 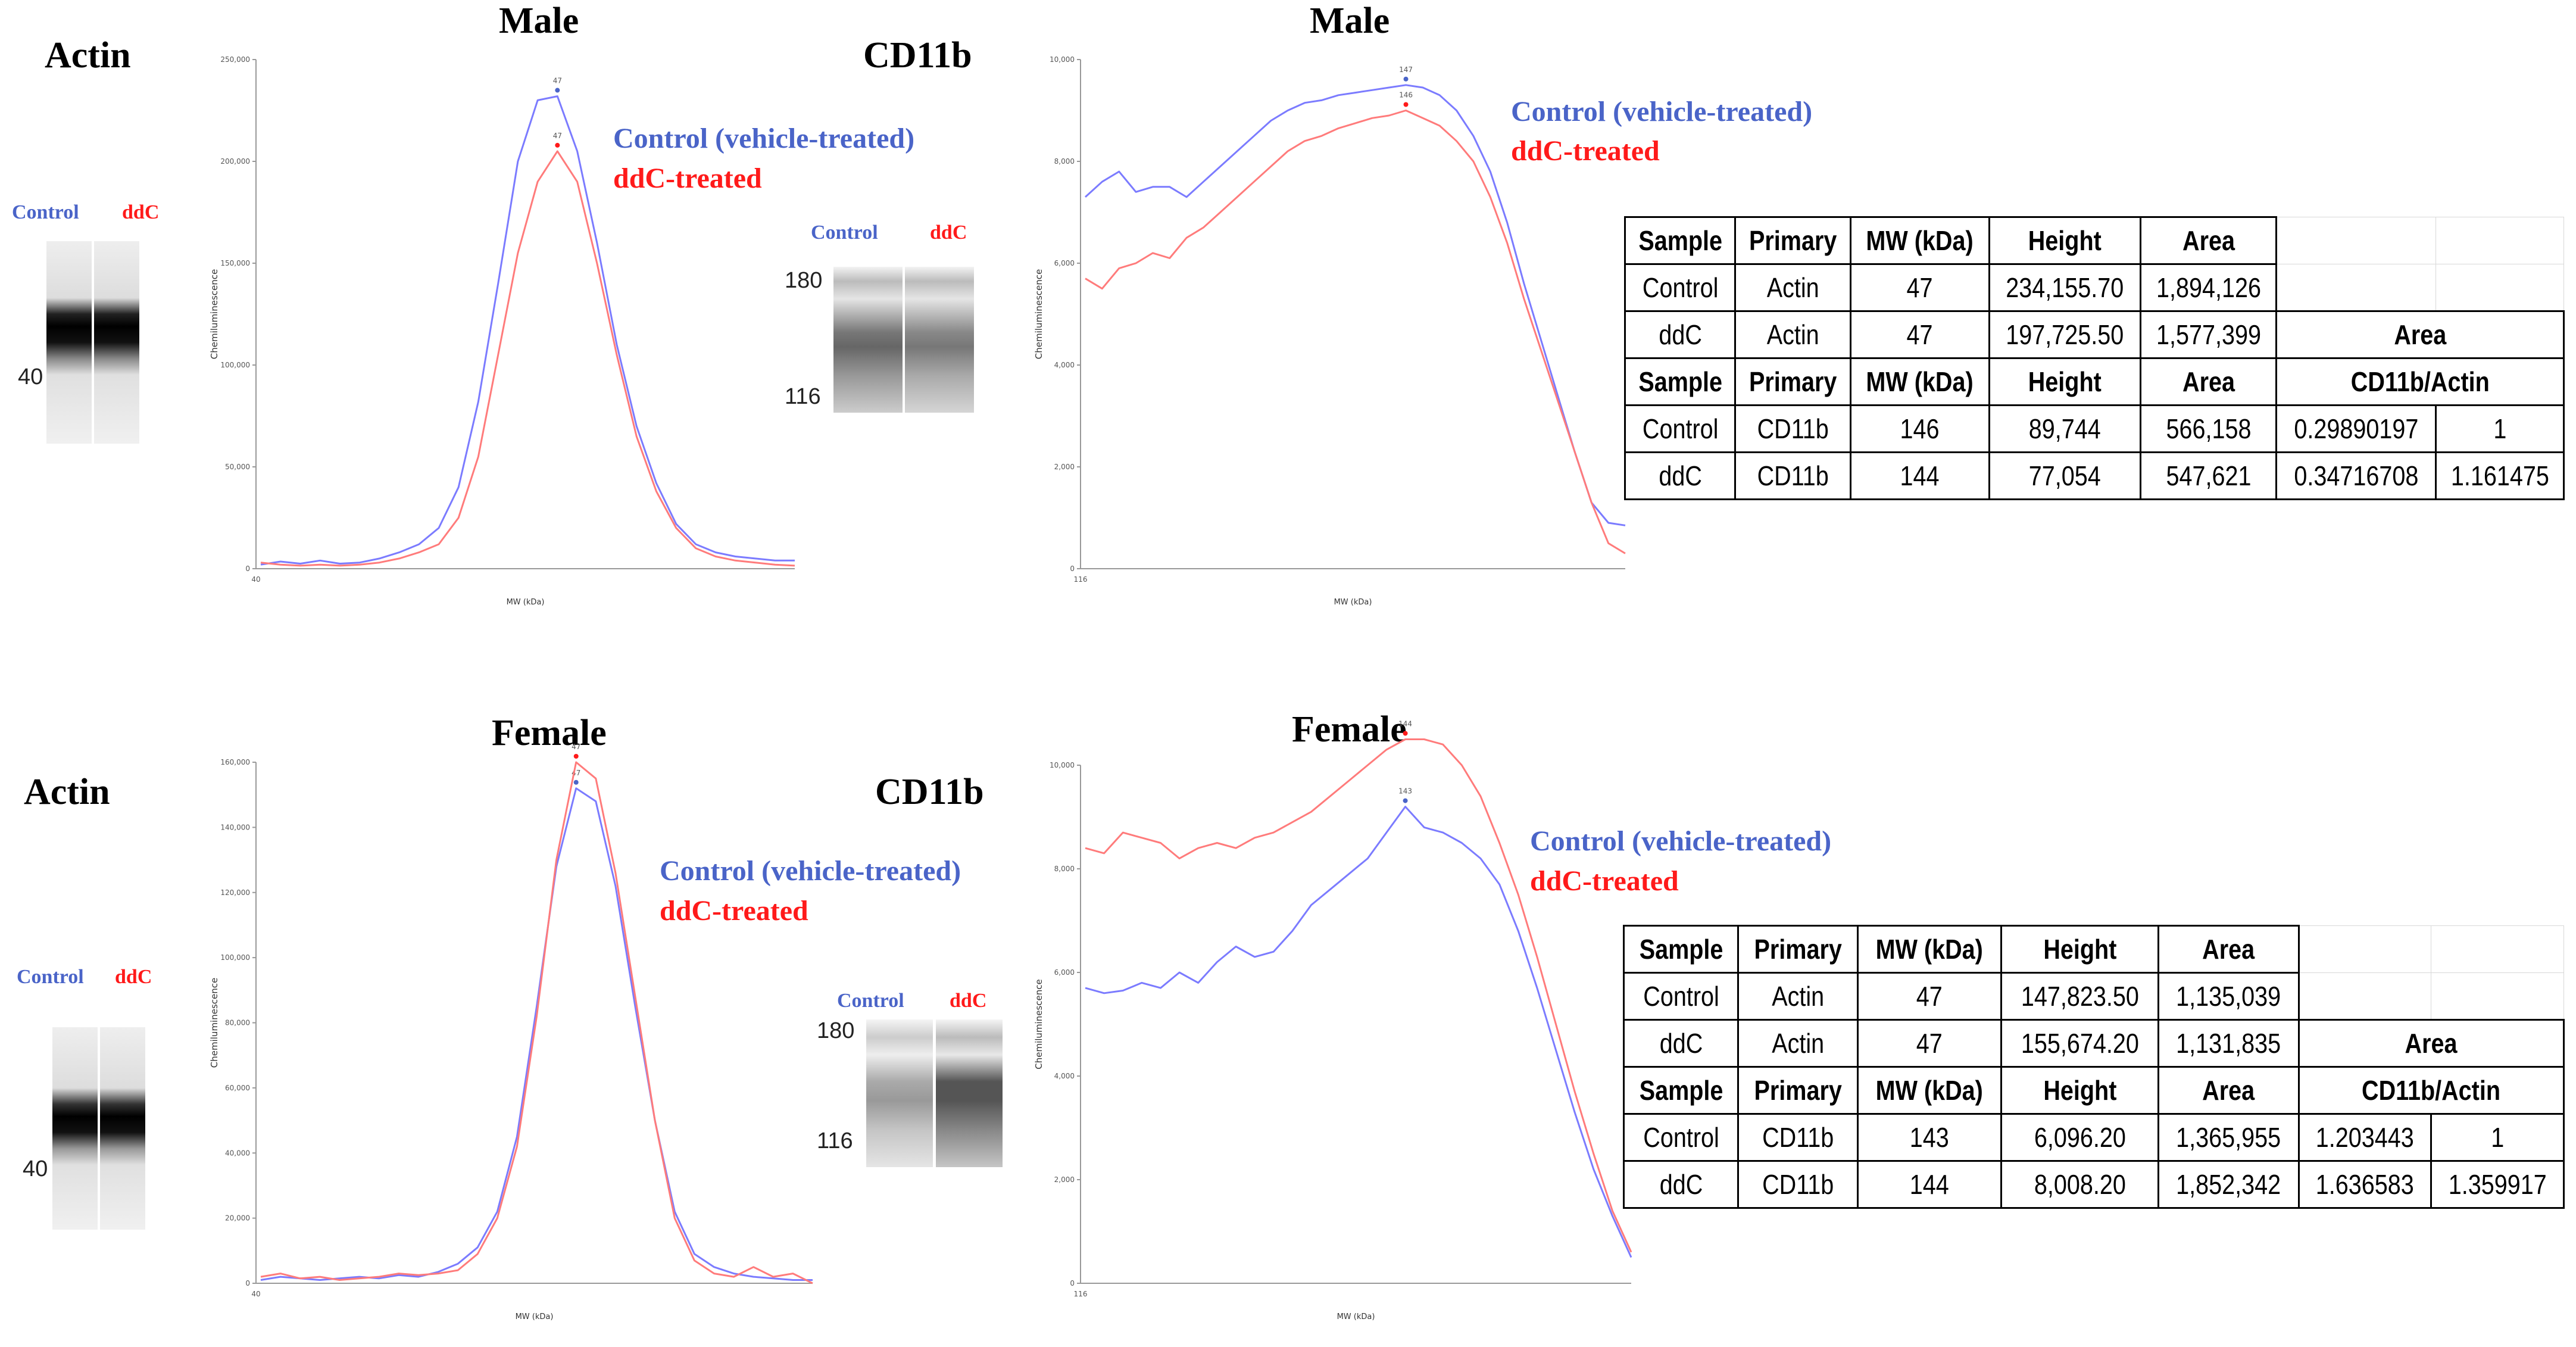 I want to click on y-tick-label: 4,000, so click(x=1064, y=1076).